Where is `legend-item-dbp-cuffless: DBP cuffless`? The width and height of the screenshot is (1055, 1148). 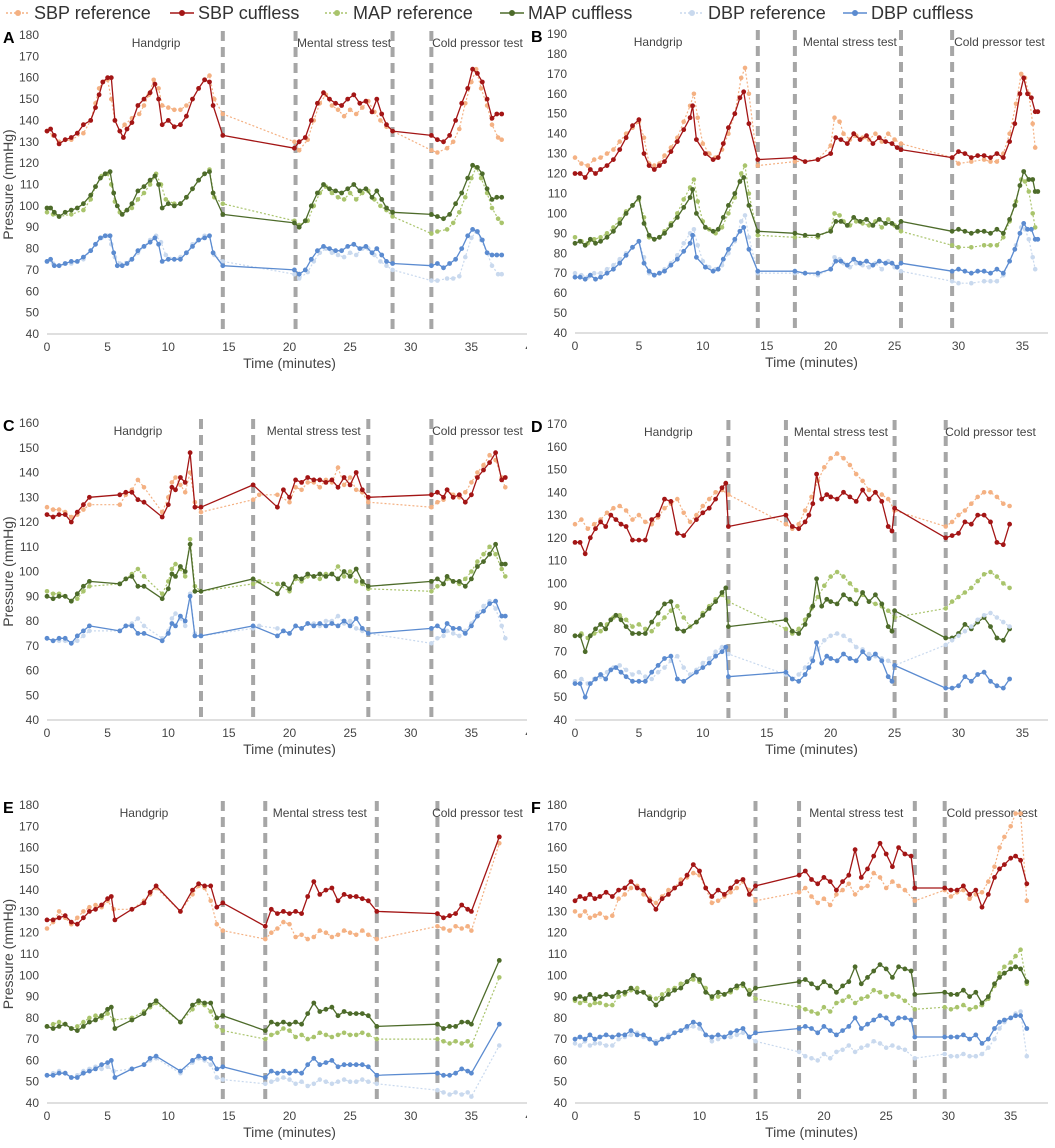 legend-item-dbp-cuffless: DBP cuffless is located at coordinates (908, 13).